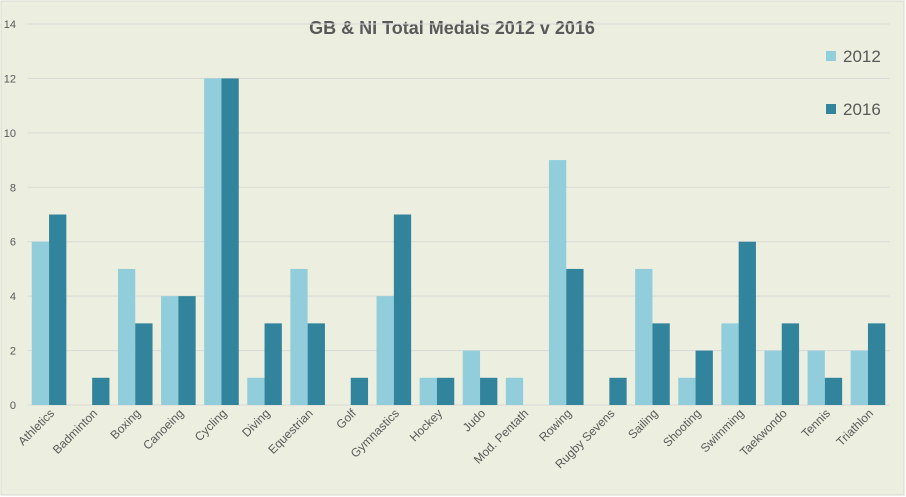  Describe the element at coordinates (618, 391) in the screenshot. I see `bar-2016-rugby-sevens` at that location.